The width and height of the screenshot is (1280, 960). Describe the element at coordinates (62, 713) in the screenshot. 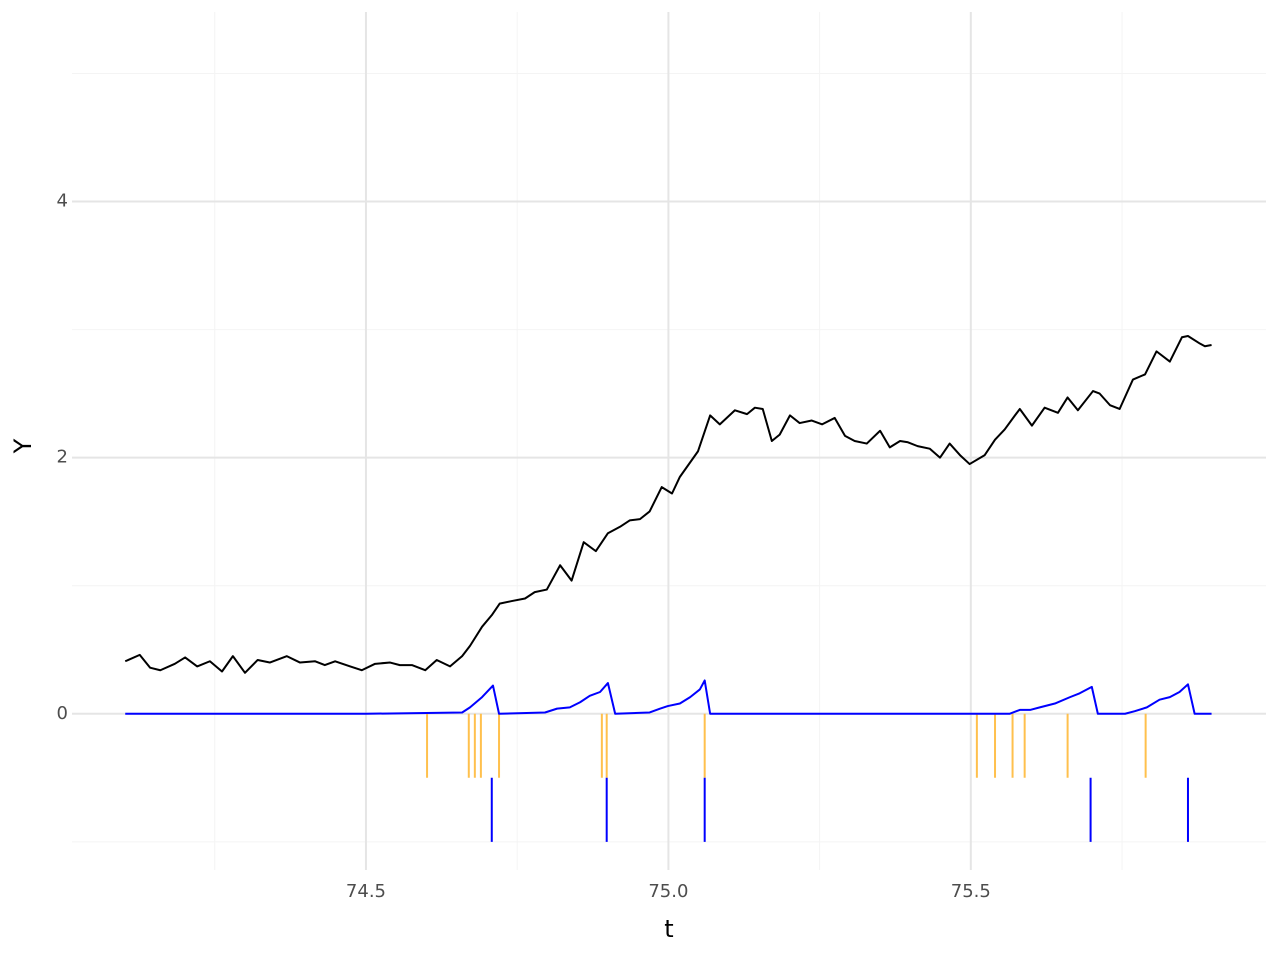

I see `y-tick-label: 0` at that location.